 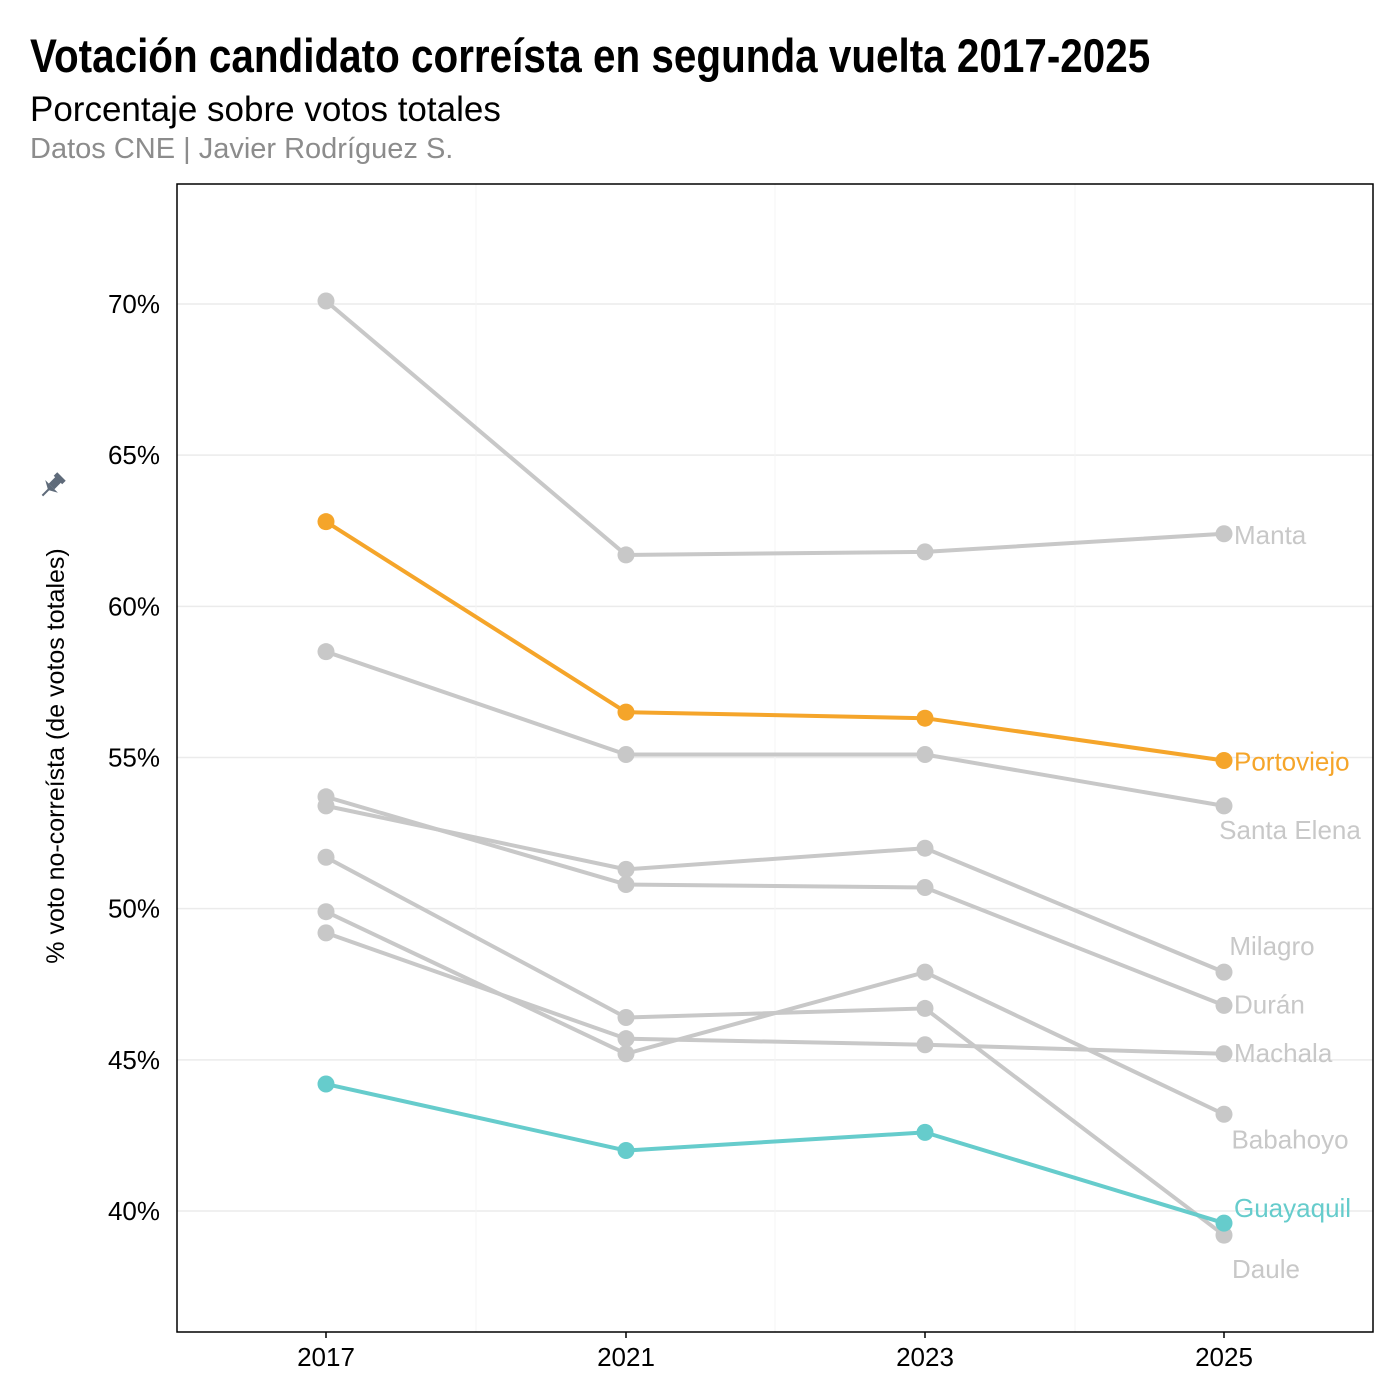 I want to click on x-tick-label: 2023, so click(x=925, y=1357).